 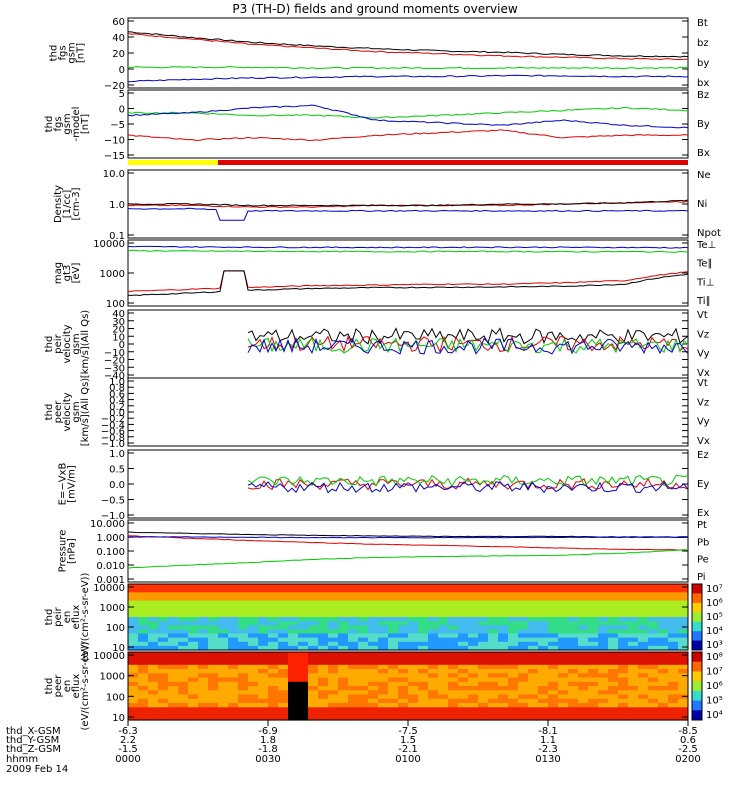 I want to click on colorbar-segment, so click(x=697, y=705).